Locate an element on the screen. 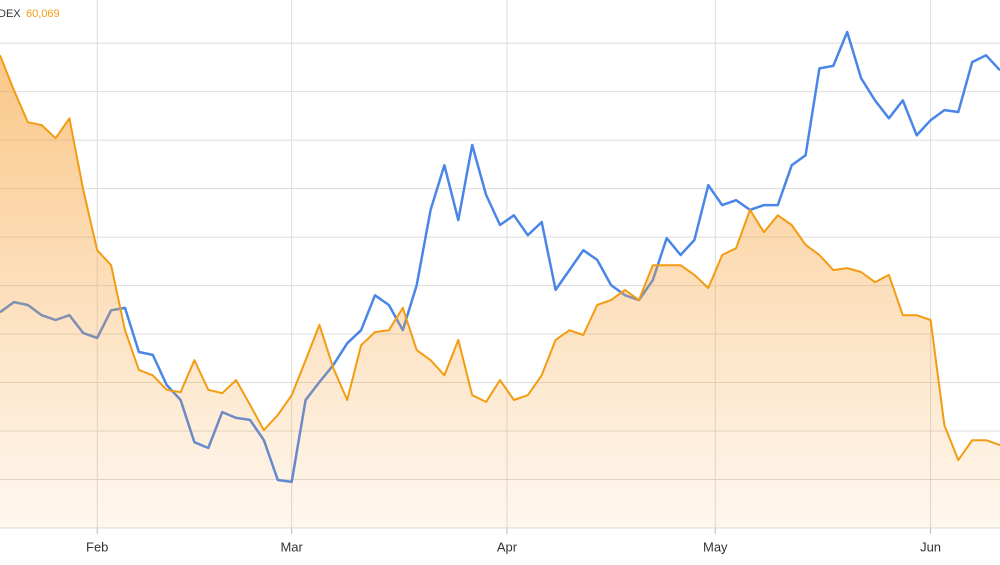 The image size is (1000, 565). x-tick-label: Feb is located at coordinates (97, 546).